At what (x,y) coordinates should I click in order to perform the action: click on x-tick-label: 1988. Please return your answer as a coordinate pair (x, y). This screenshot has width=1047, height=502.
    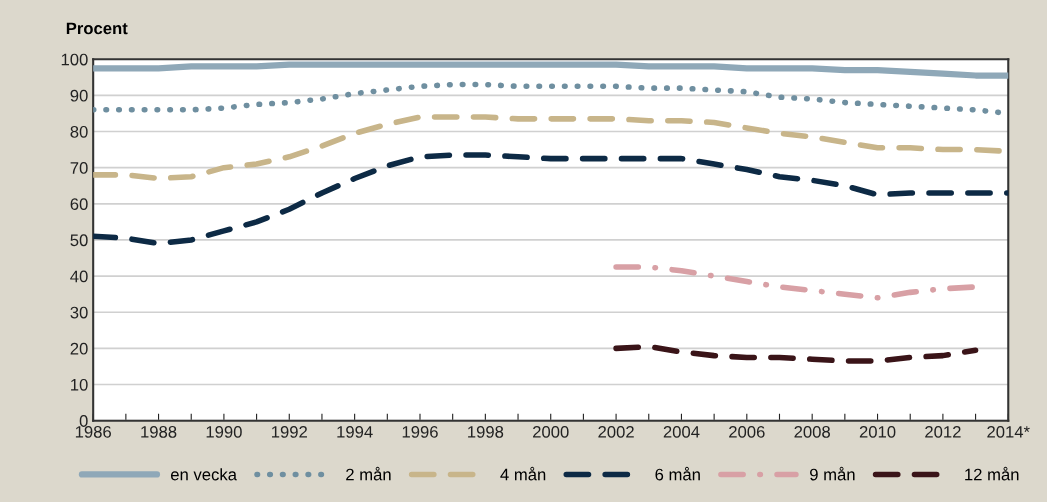
    Looking at the image, I should click on (159, 431).